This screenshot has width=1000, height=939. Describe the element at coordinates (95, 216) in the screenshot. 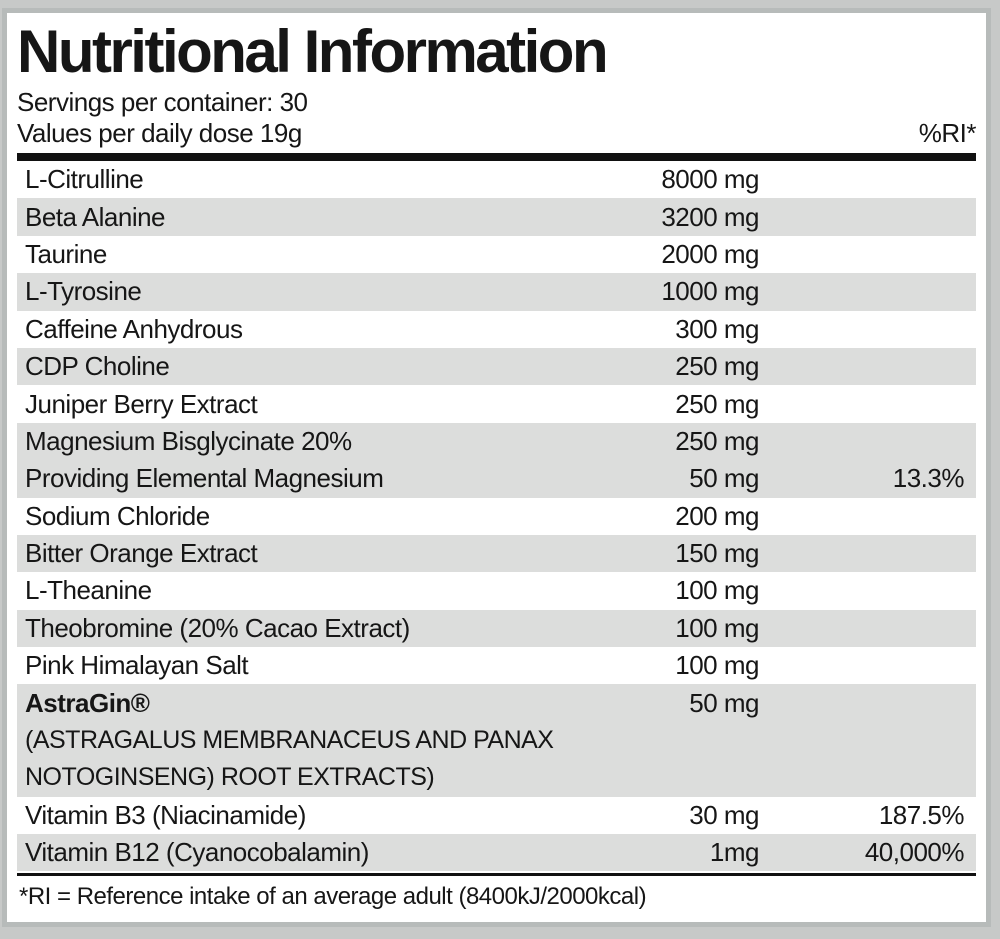

I see `ingredient-name: Beta Alanine` at that location.